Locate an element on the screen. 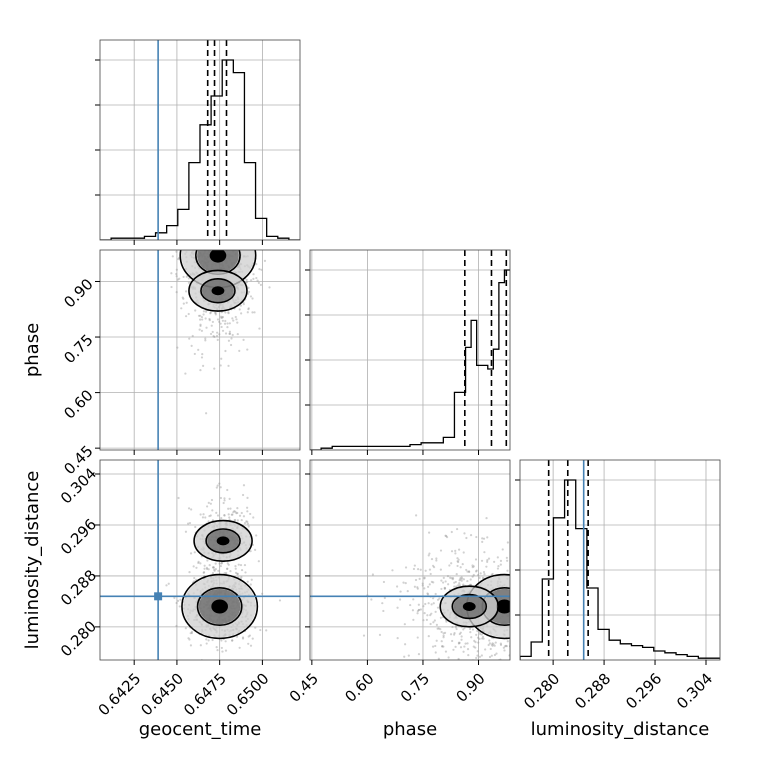 The width and height of the screenshot is (760, 760). panel-border is located at coordinates (200, 140).